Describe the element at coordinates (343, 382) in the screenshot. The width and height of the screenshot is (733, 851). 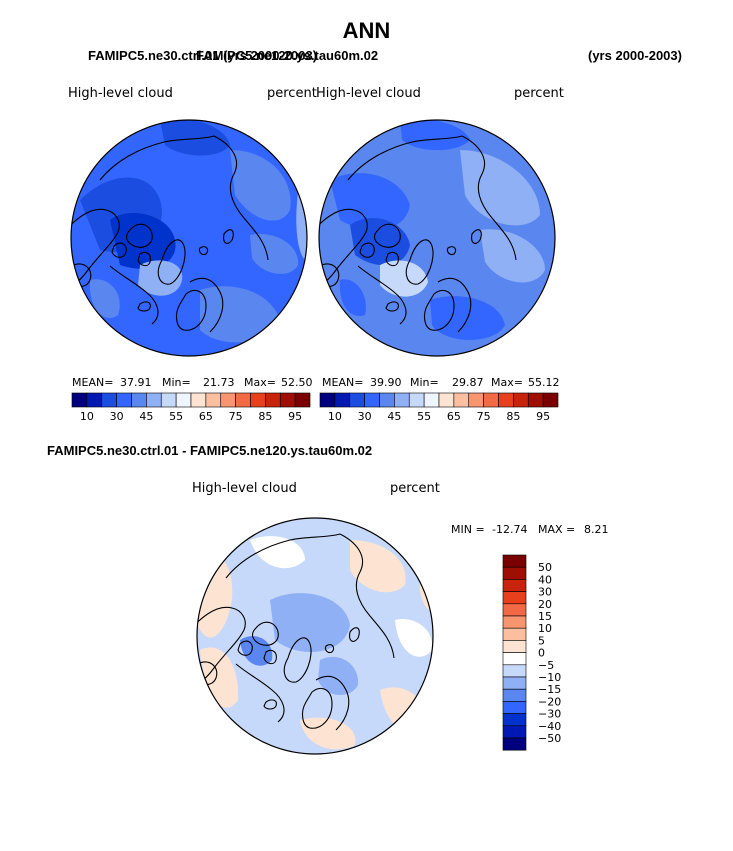
I see `right-mean-label: MEAN=` at that location.